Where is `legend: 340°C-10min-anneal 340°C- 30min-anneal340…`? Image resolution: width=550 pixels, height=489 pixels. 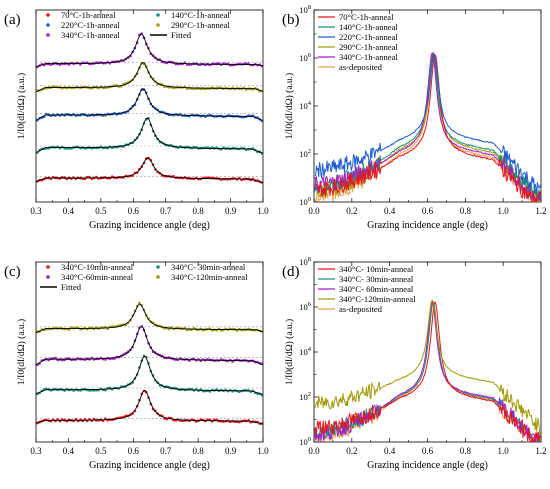 legend: 340°C-10min-anneal 340°C- 30min-anneal340… is located at coordinates (144, 277).